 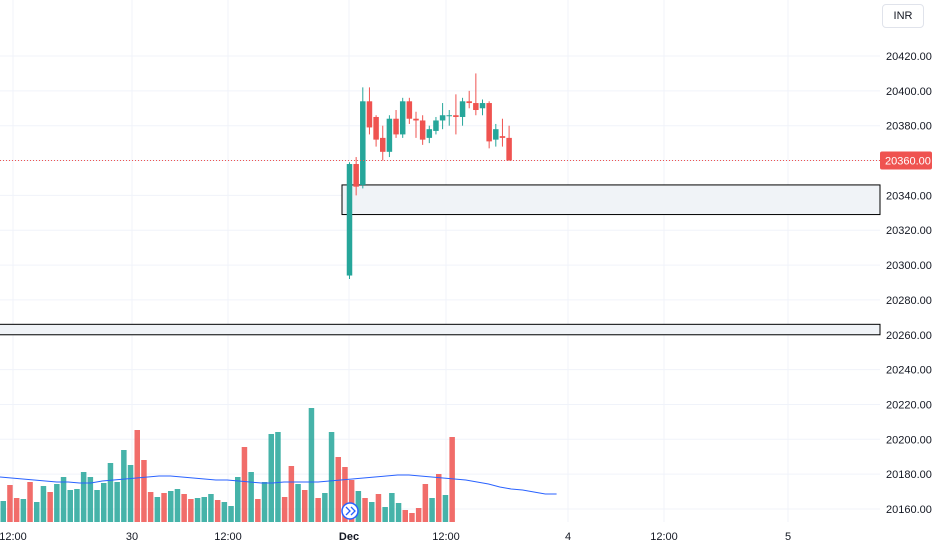 I want to click on price-tick-label: 20320.00, so click(x=909, y=231).